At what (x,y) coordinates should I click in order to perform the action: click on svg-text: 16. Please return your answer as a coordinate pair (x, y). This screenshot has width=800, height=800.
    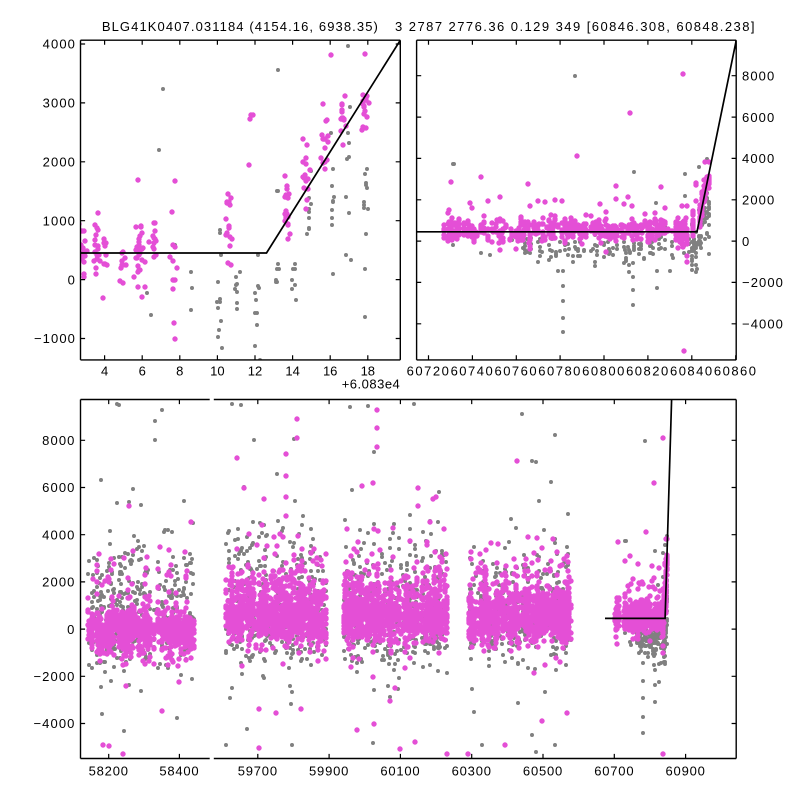
    Looking at the image, I should click on (330, 370).